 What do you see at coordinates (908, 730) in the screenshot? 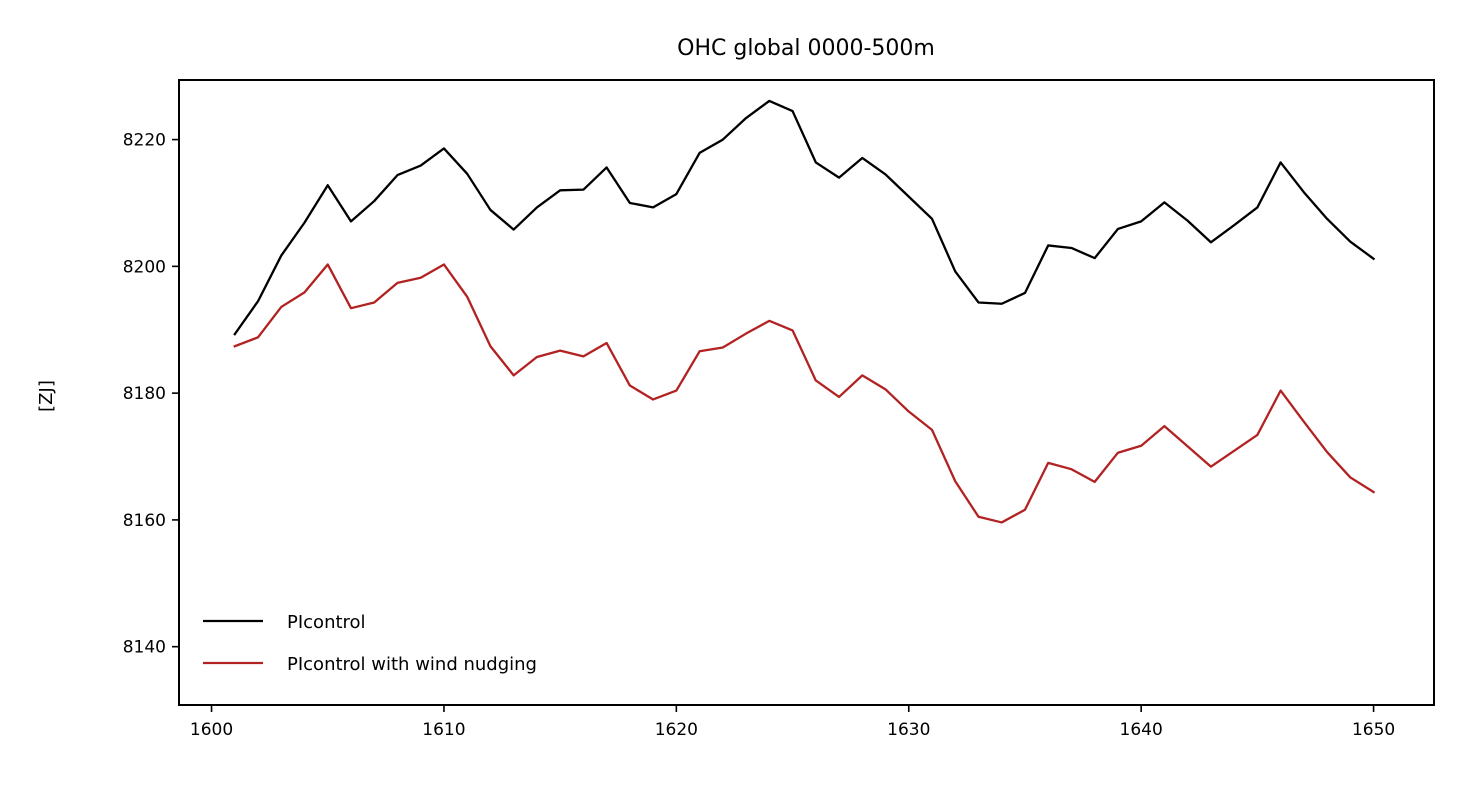
I see `x-tick-label: 1630` at bounding box center [908, 730].